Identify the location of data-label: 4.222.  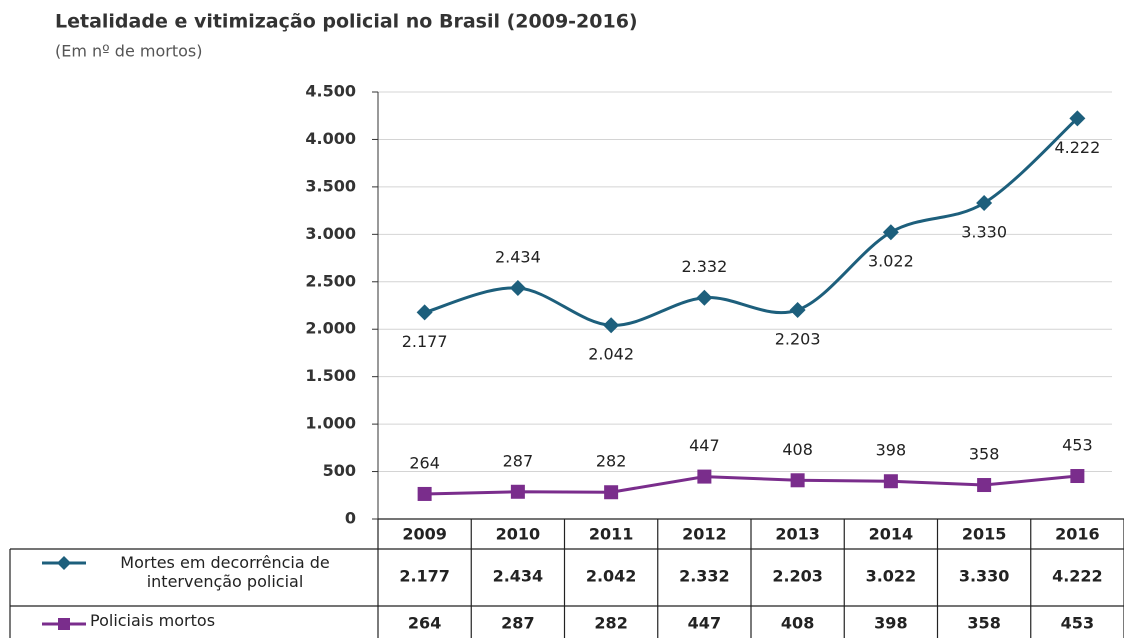
(1077, 147).